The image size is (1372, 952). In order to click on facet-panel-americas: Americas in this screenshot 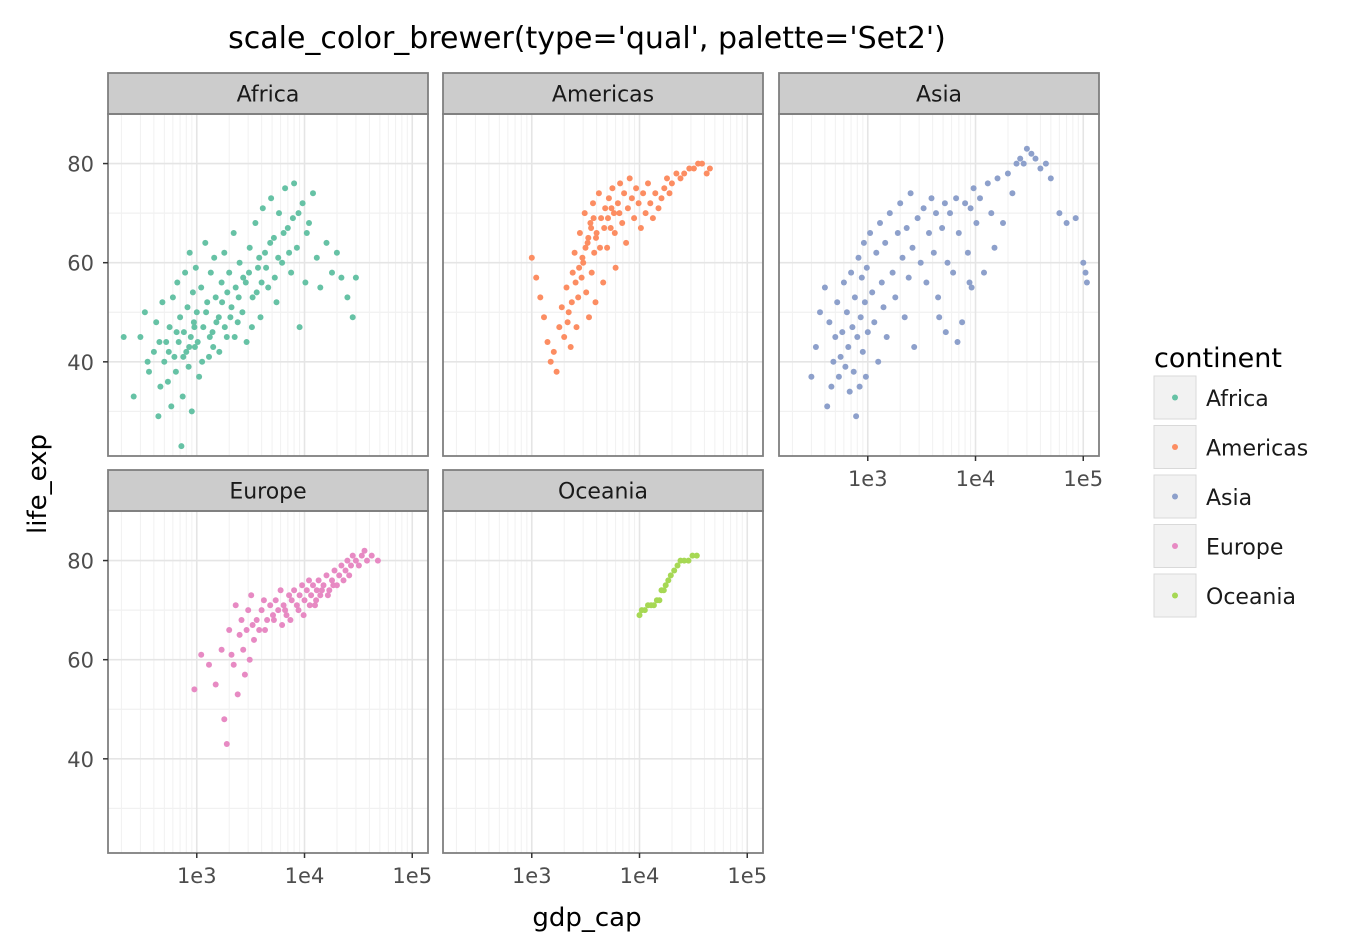, I will do `click(603, 264)`.